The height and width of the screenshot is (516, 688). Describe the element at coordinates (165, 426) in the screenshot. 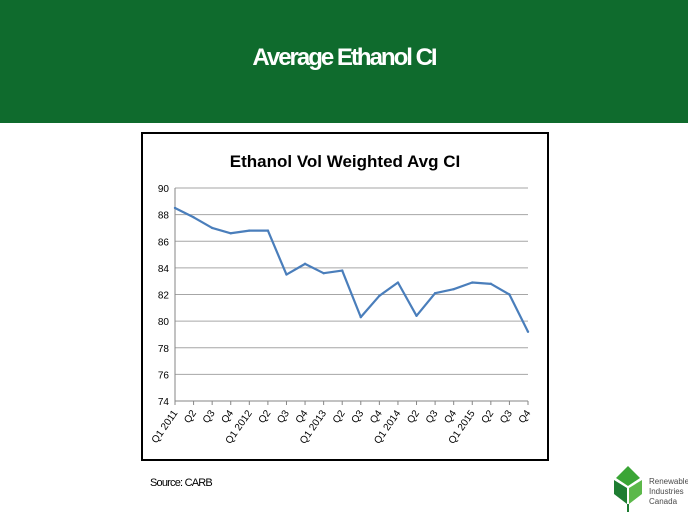

I see `x-tick-label: Q1 2011` at that location.